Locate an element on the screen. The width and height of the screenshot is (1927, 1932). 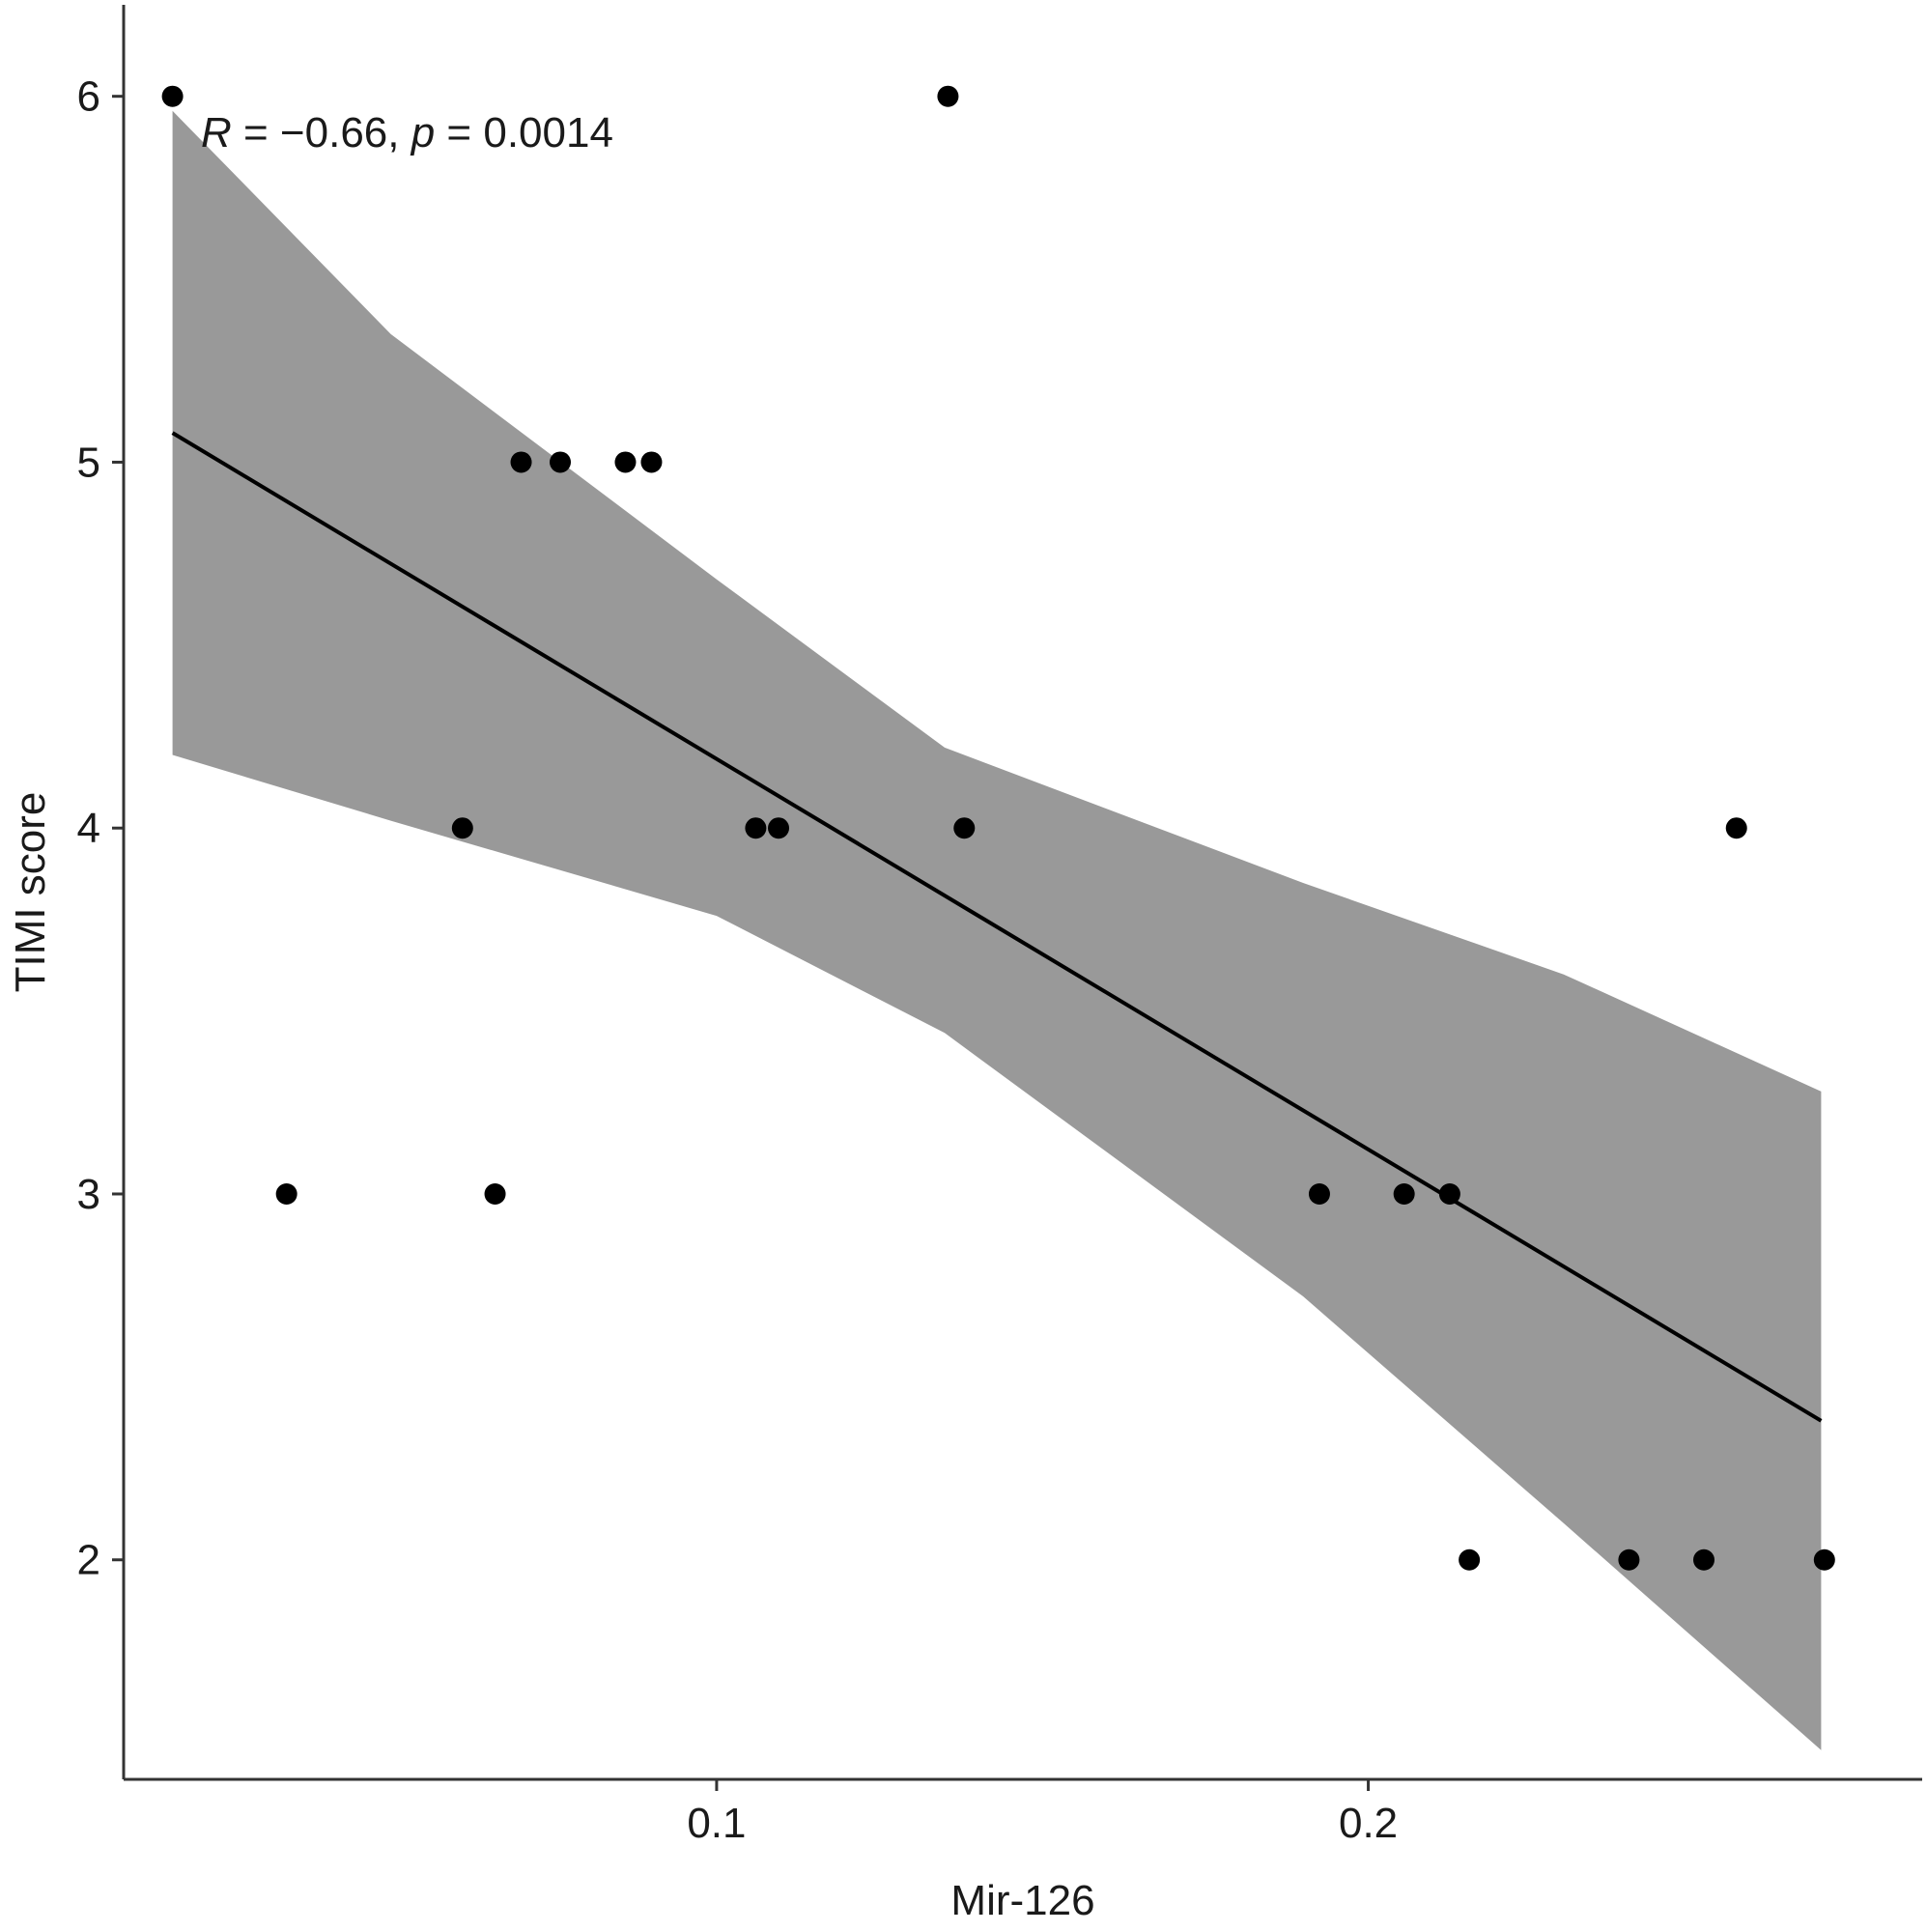
p-symbol: p is located at coordinates (422, 132).